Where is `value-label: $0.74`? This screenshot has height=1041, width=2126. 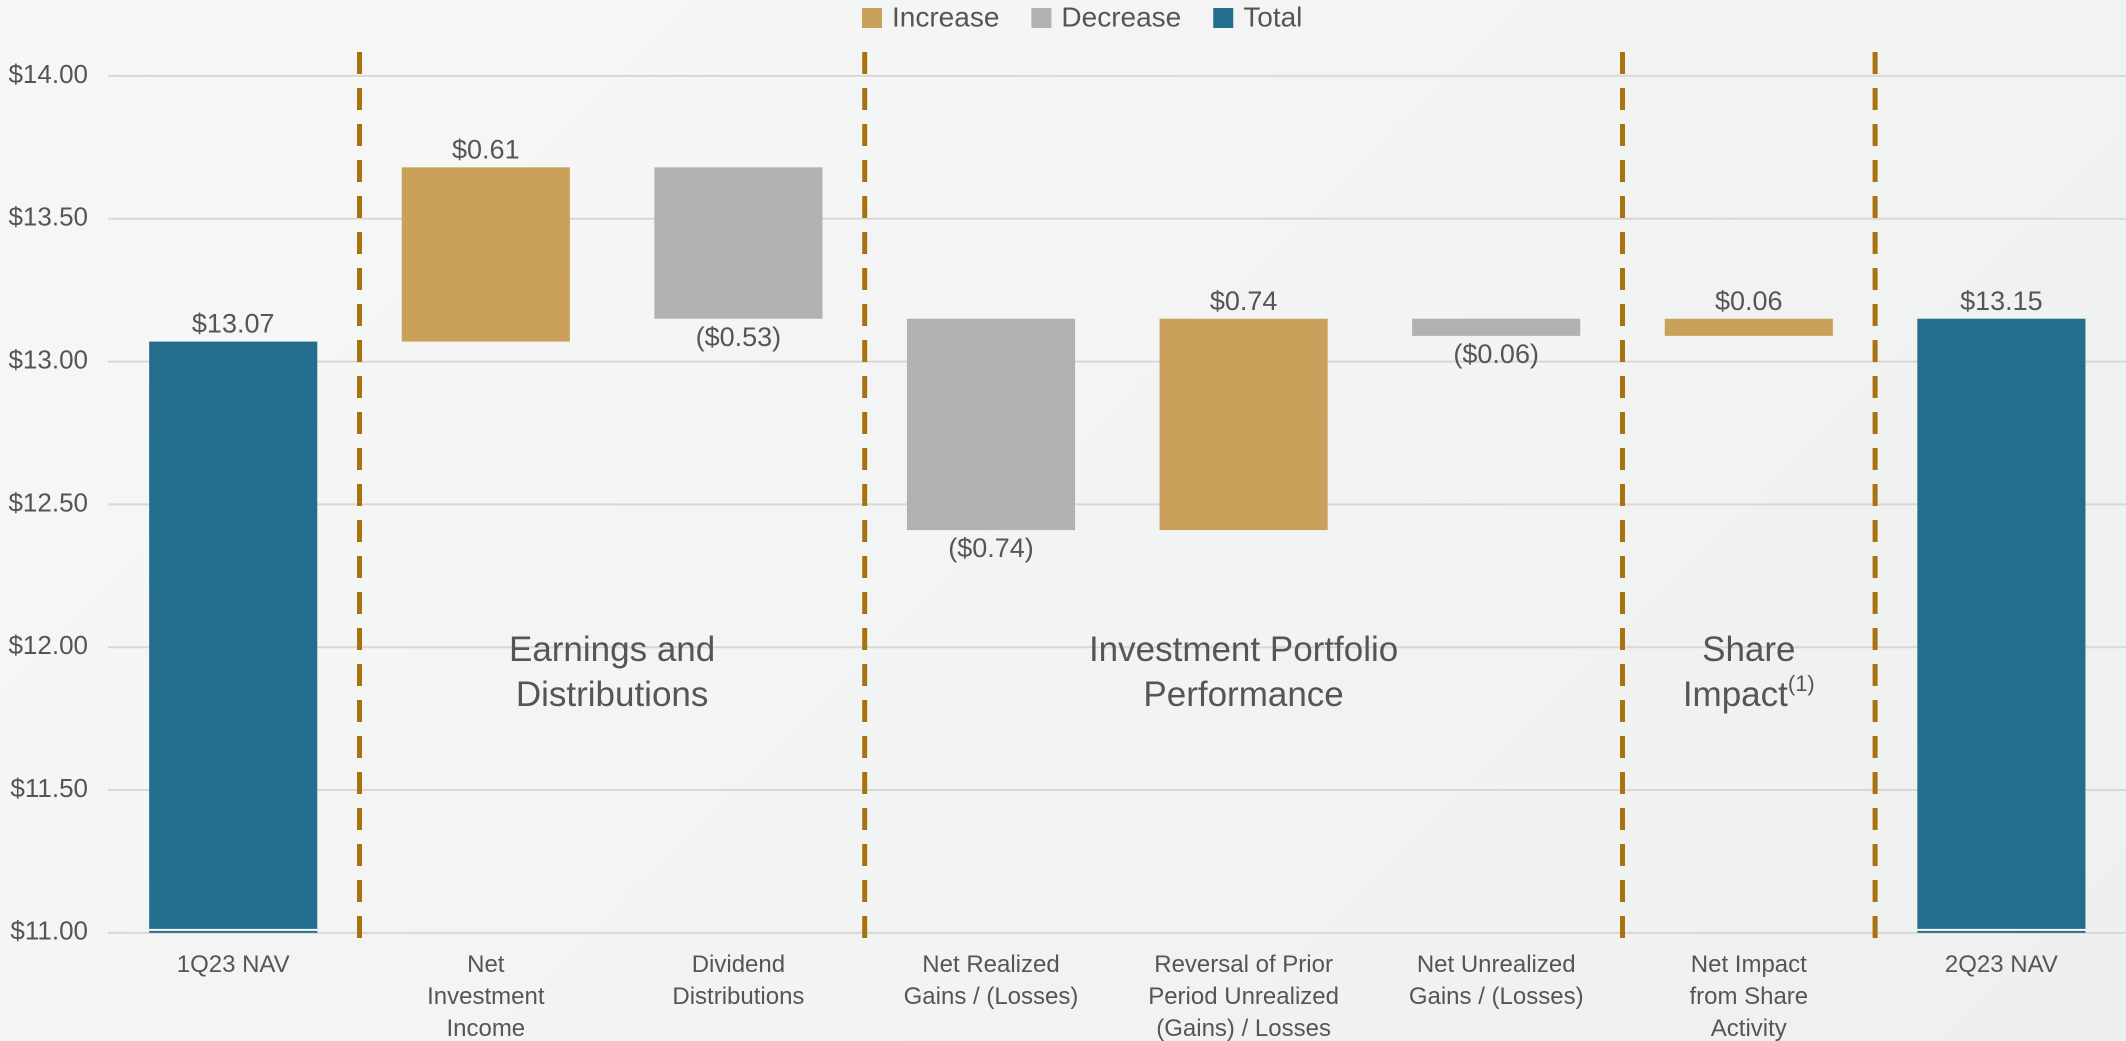
value-label: $0.74 is located at coordinates (1244, 301).